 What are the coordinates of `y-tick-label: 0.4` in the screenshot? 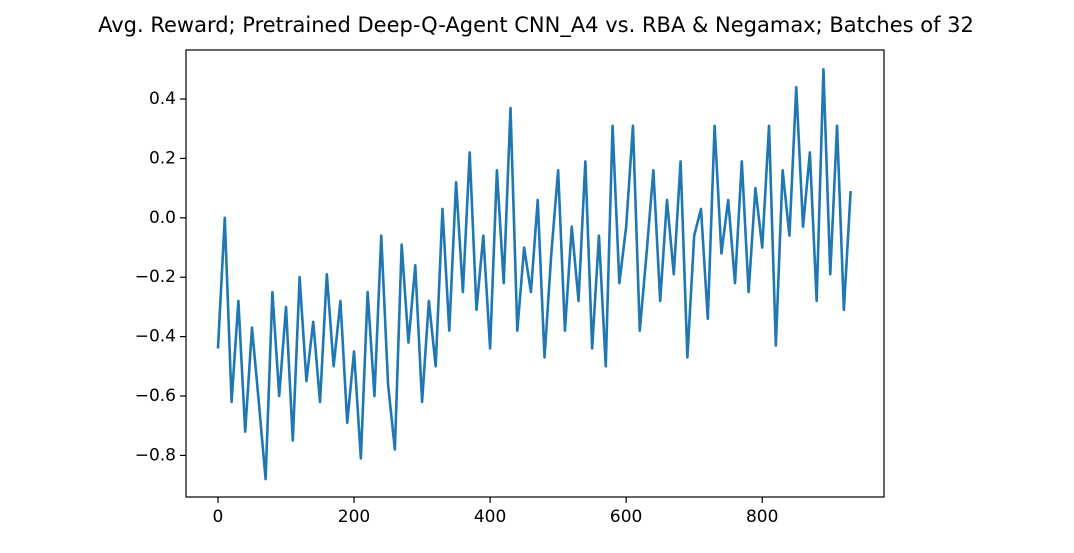 It's located at (162, 99).